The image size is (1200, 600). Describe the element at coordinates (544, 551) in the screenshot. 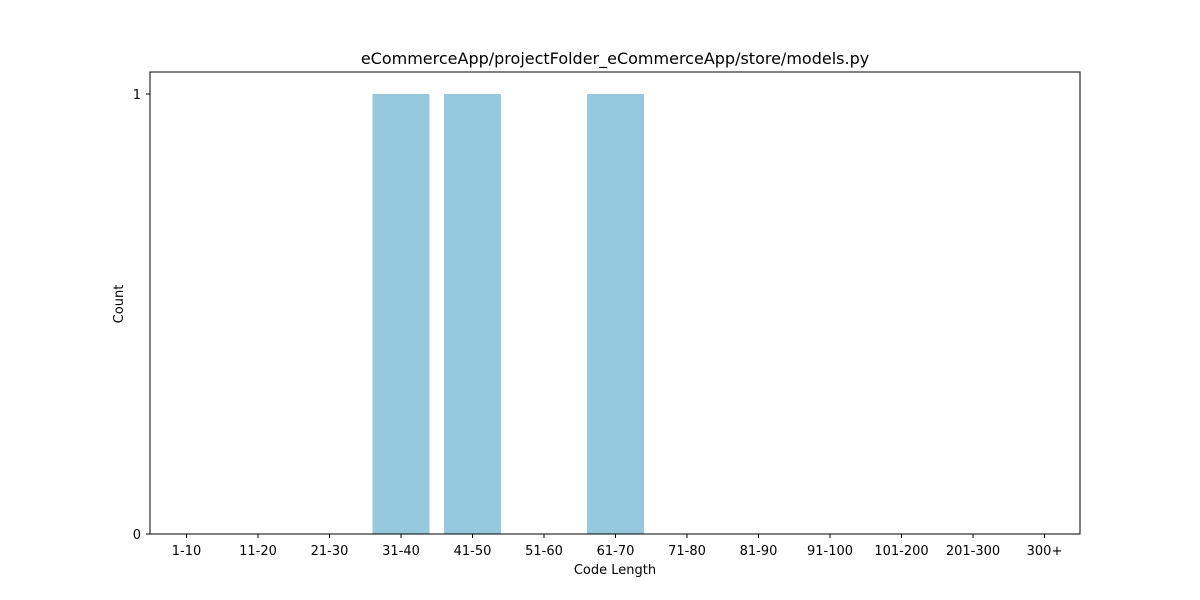

I see `x-tick-label: 51-60` at that location.